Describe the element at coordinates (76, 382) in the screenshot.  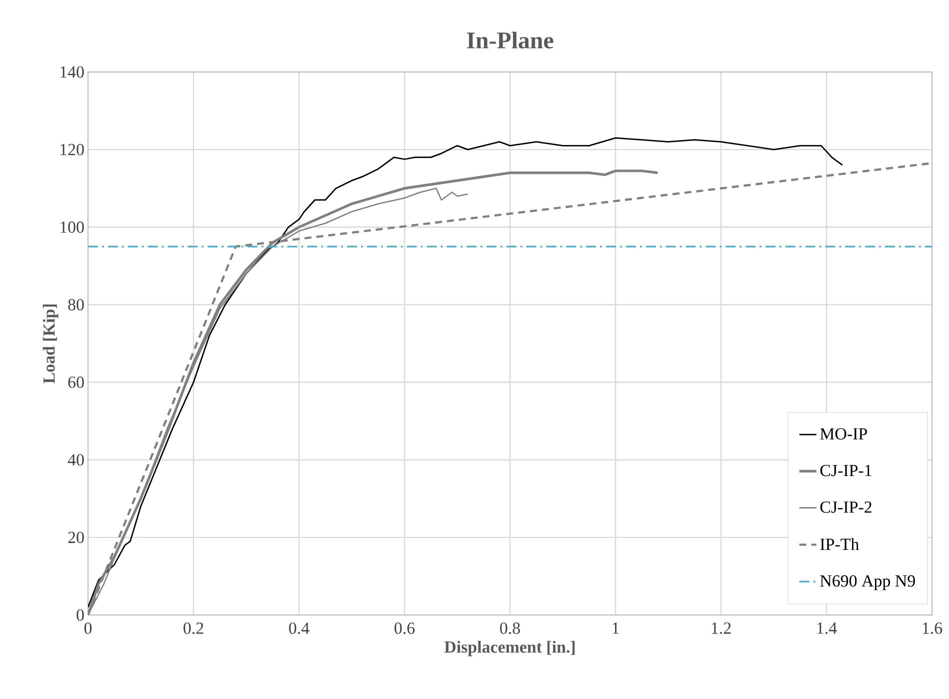
I see `y-tick-label: 60` at that location.